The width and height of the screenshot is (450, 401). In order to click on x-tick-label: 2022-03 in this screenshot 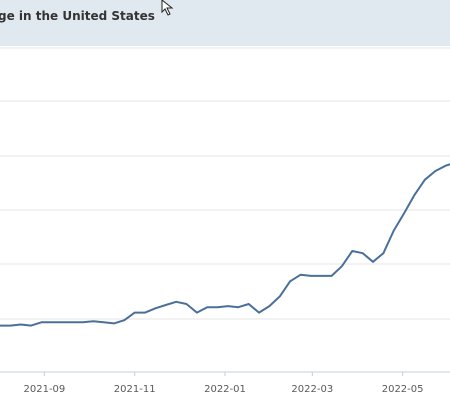, I will do `click(312, 389)`.